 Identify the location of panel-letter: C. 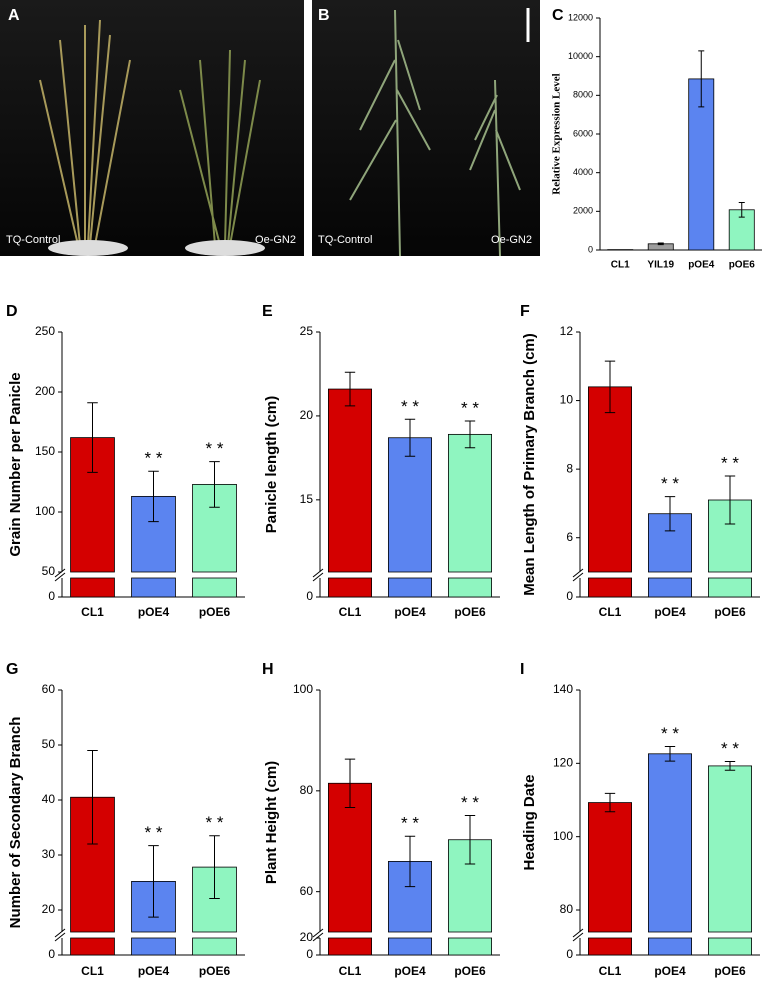
(558, 15).